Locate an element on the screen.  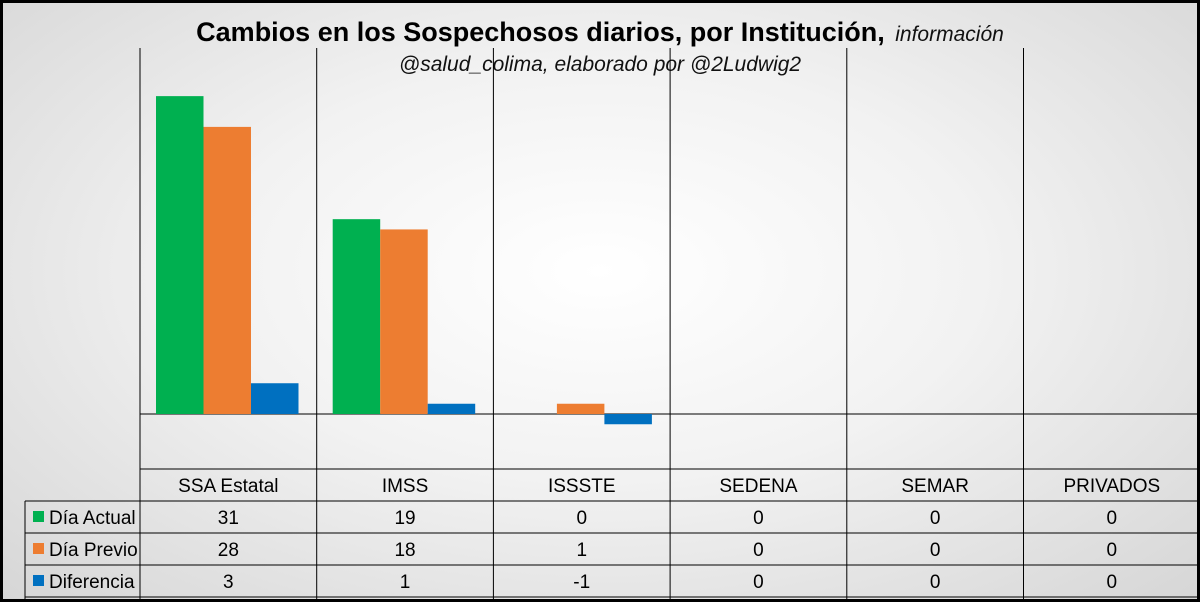
data-value: 28 is located at coordinates (228, 550).